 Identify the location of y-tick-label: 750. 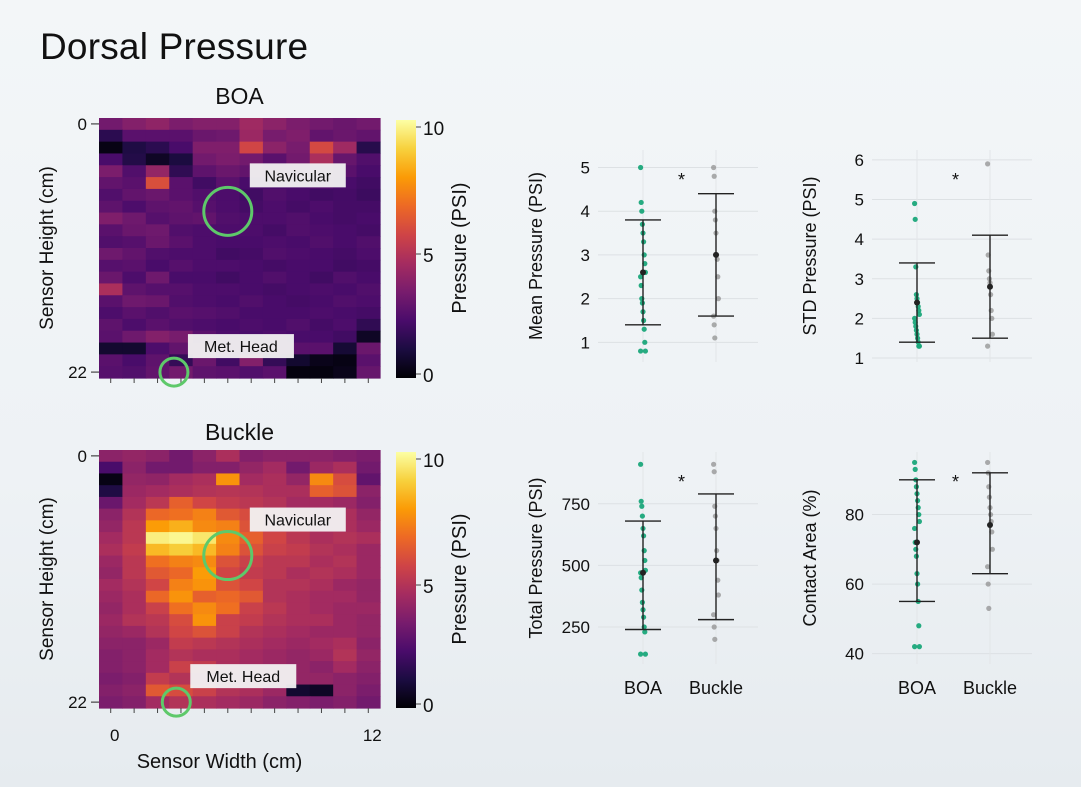
(576, 504).